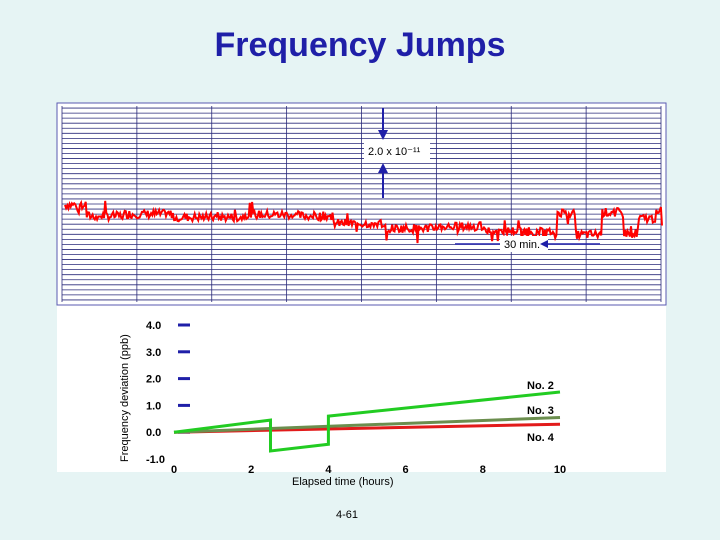 The height and width of the screenshot is (540, 720). I want to click on series-line-no3, so click(367, 425).